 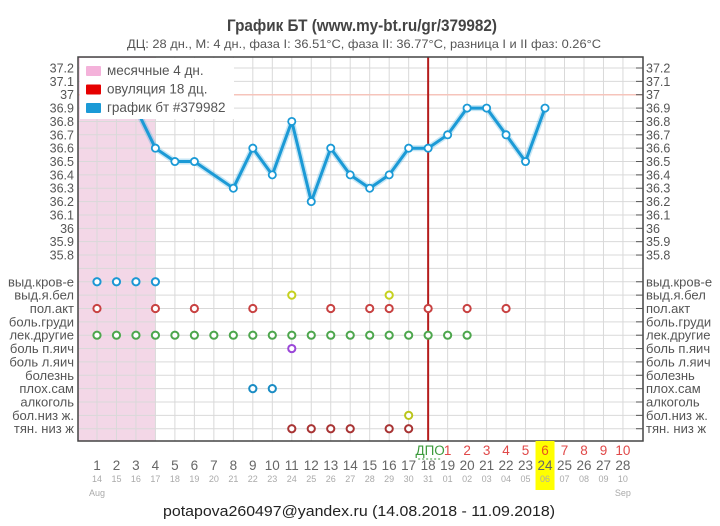 What do you see at coordinates (62, 69) in the screenshot?
I see `y-tick-label-left: 37.2` at bounding box center [62, 69].